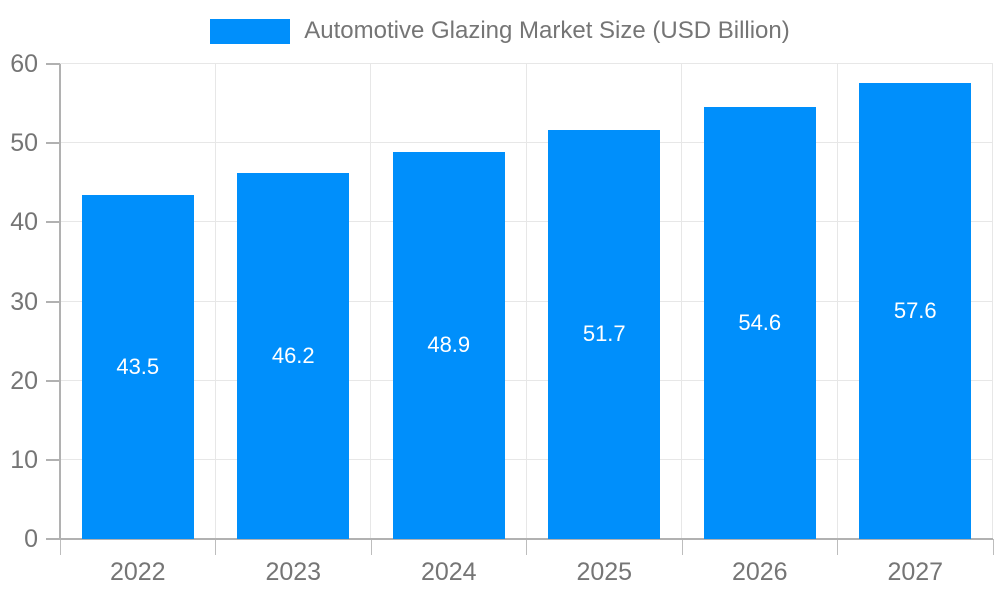 The image size is (1000, 600). I want to click on x-axis-label: 2026, so click(759, 572).